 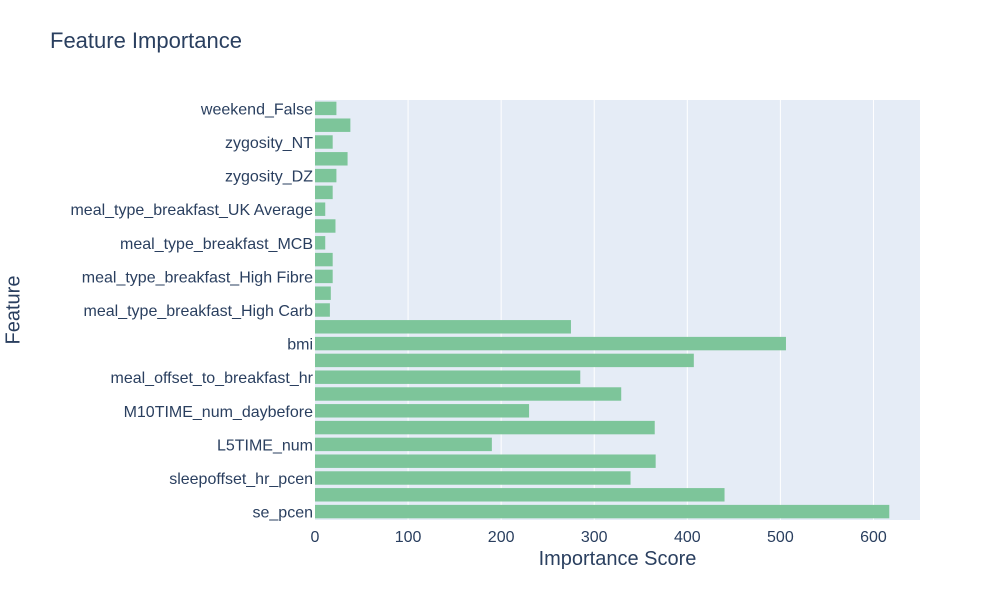 What do you see at coordinates (146, 40) in the screenshot?
I see `chart-title: Feature Importance` at bounding box center [146, 40].